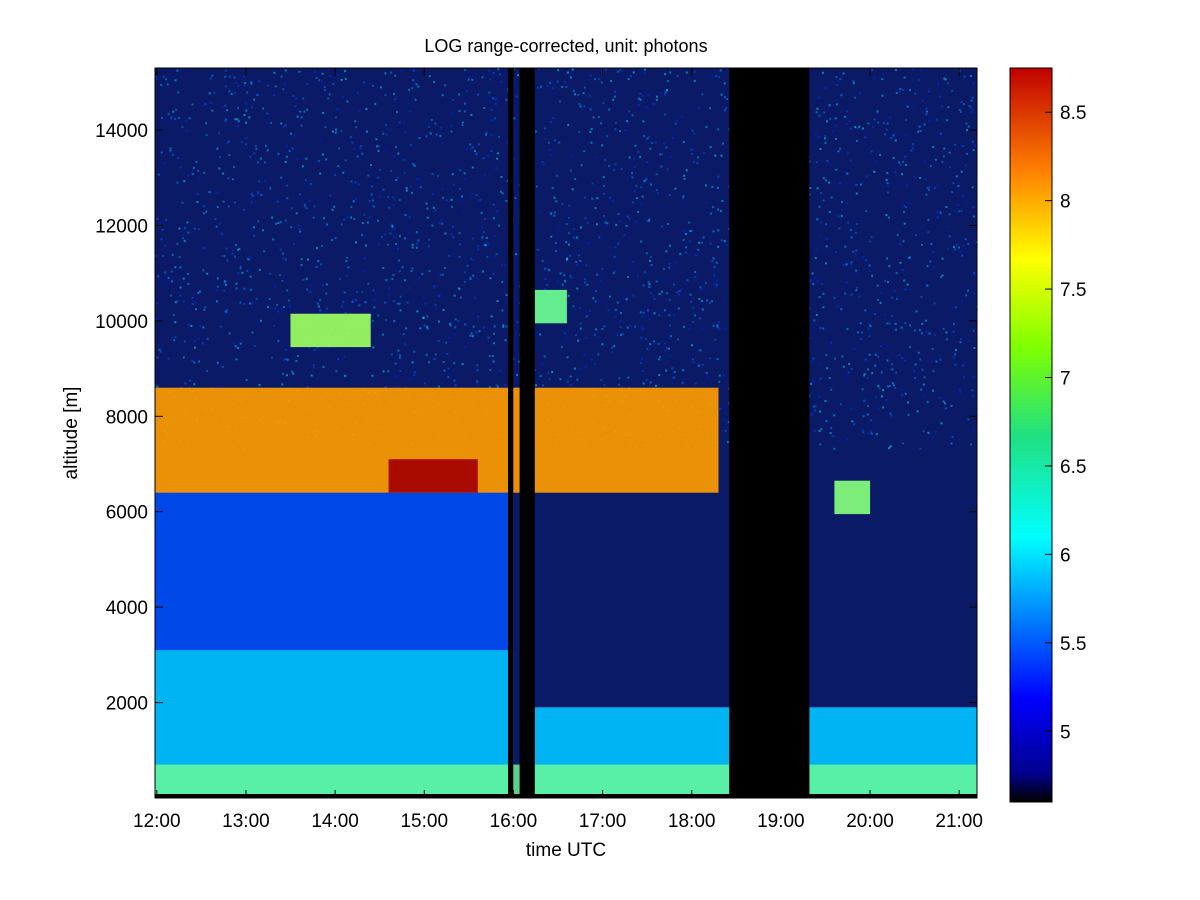  Describe the element at coordinates (1065, 423) in the screenshot. I see `colorbar-axis: 55.566.577.588.5` at that location.